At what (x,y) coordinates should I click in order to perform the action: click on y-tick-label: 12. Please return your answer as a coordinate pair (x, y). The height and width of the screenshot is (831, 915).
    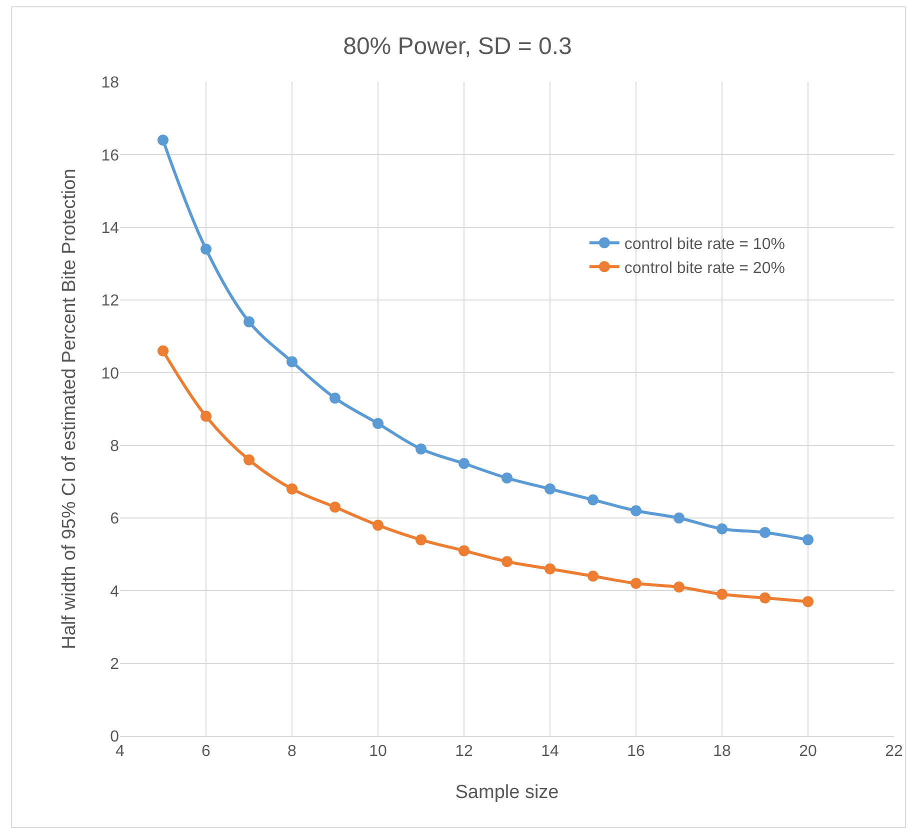
    Looking at the image, I should click on (110, 301).